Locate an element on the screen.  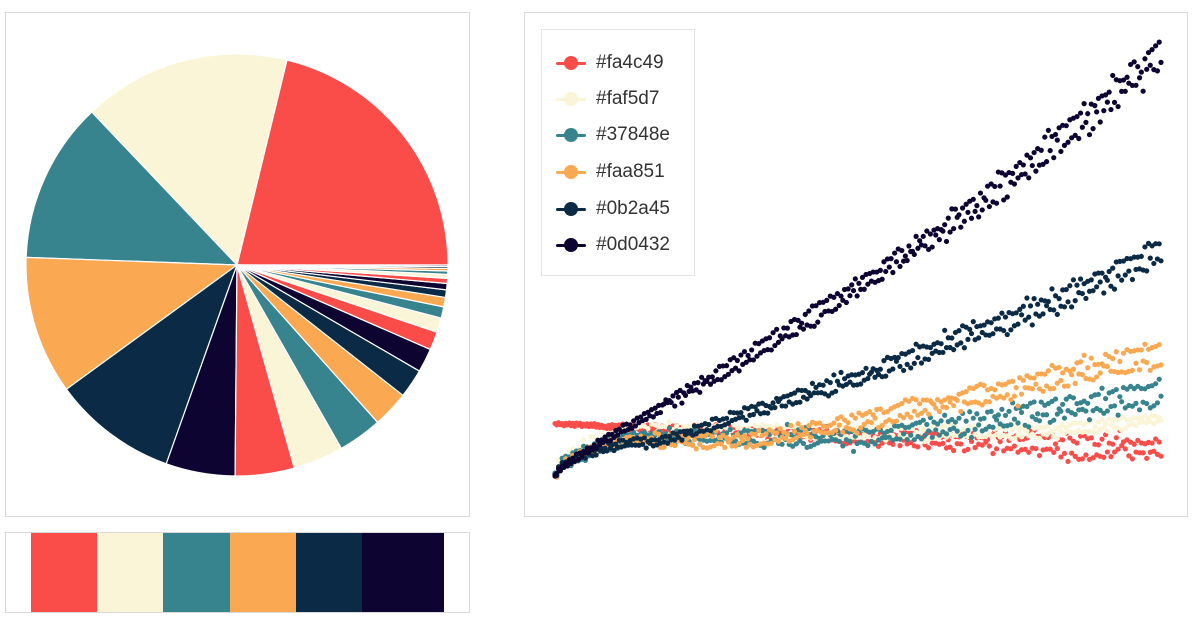
legend-item-fa4c49: #fa4c49 is located at coordinates (610, 63).